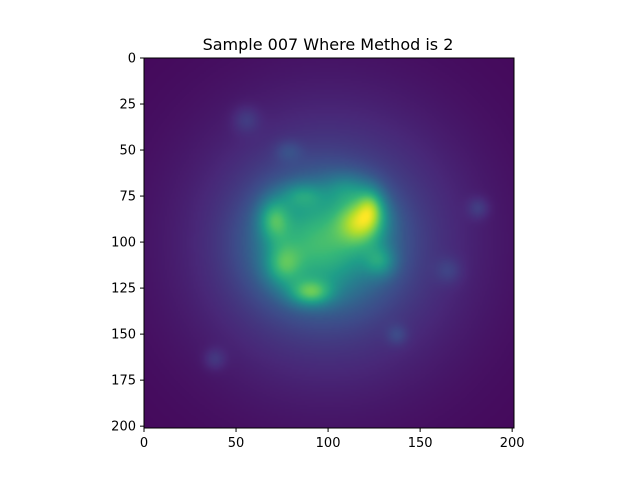 This screenshot has width=640, height=480. What do you see at coordinates (123, 335) in the screenshot?
I see `y-tick-label-6: 150` at bounding box center [123, 335].